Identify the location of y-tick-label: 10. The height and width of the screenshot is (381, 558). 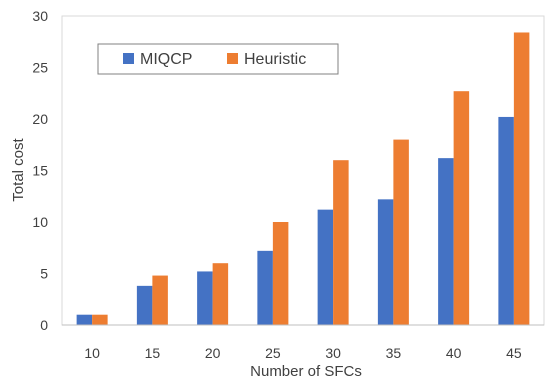
(40, 222).